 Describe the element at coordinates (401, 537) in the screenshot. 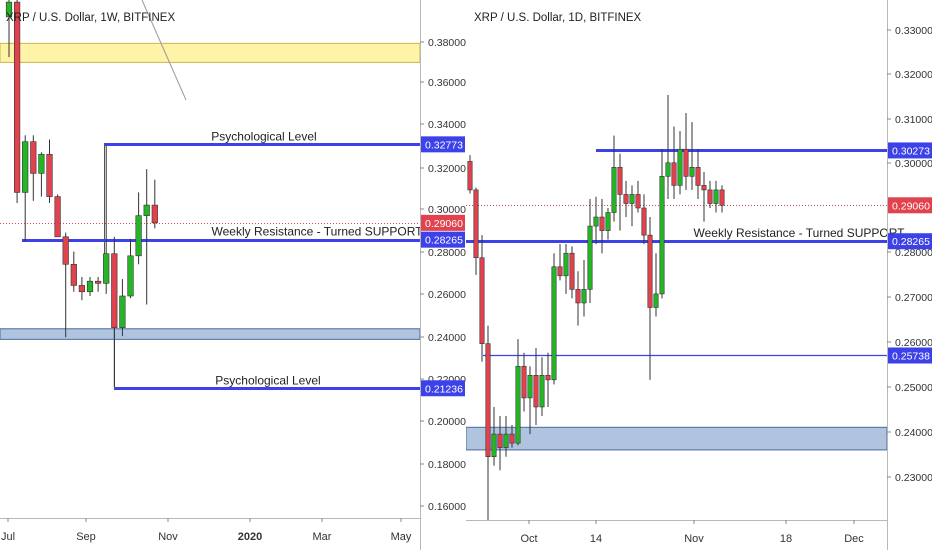

I see `x-tick-label: May` at that location.